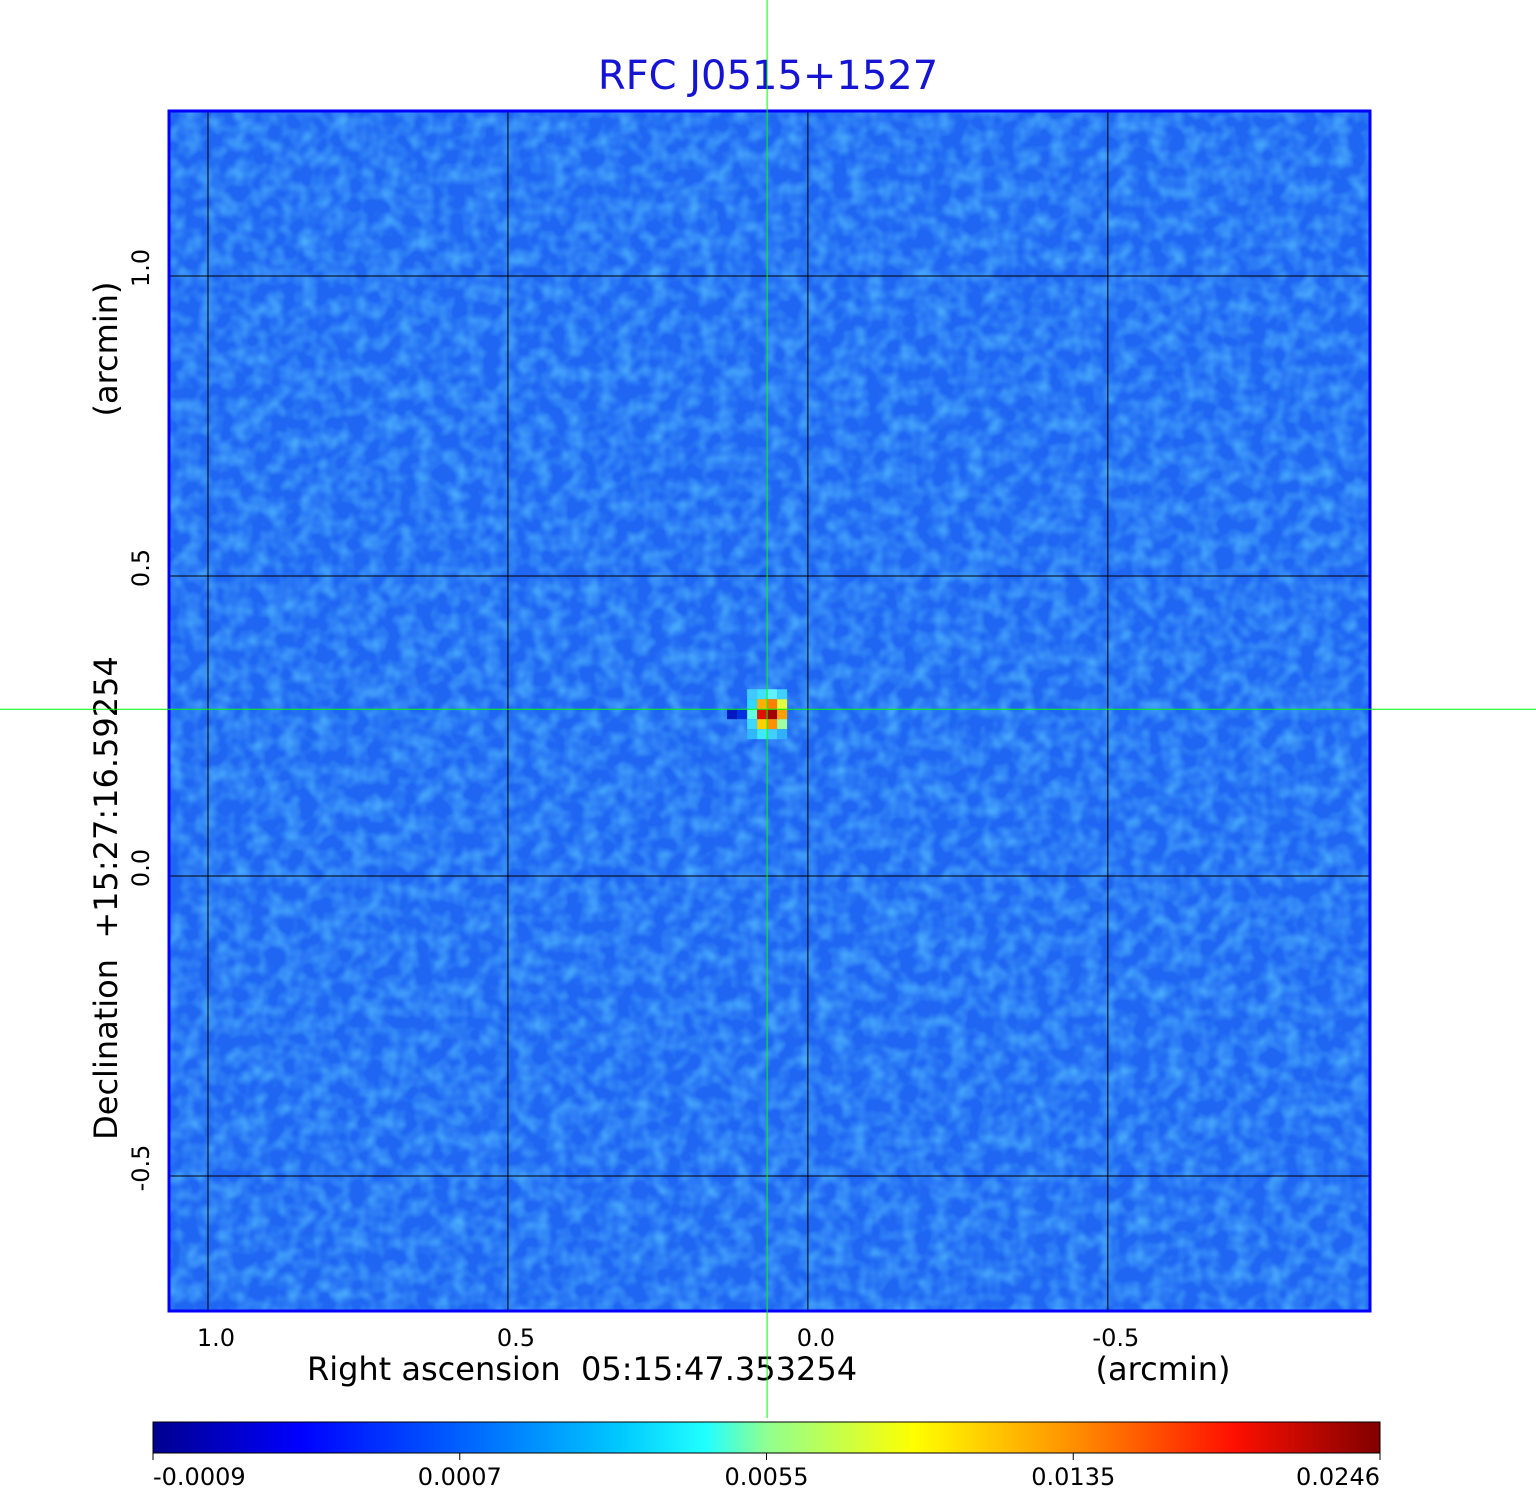 This screenshot has width=1536, height=1511. What do you see at coordinates (199, 1477) in the screenshot?
I see `colorbar-tick-label: -0.0009` at bounding box center [199, 1477].